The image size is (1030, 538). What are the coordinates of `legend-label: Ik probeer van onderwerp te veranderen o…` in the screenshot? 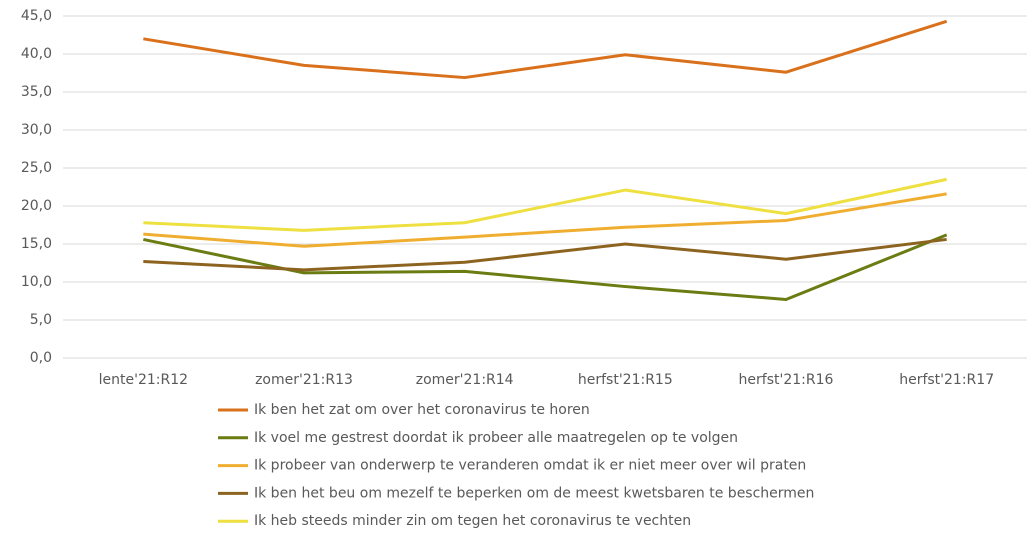 It's located at (530, 466).